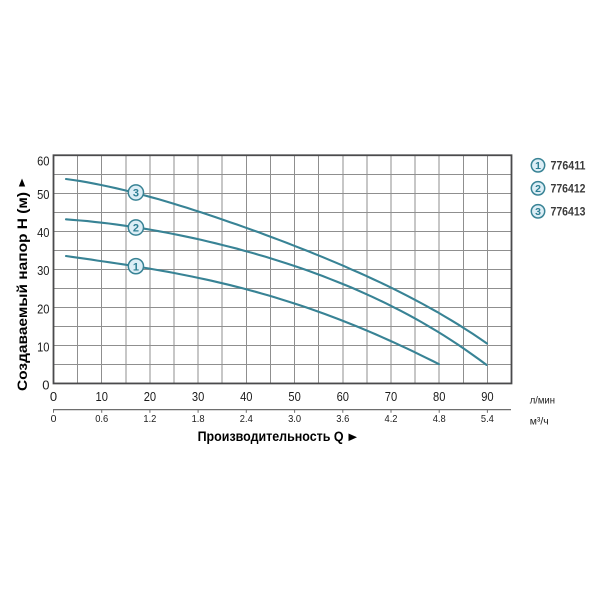  I want to click on svg-text: Производительность Q, so click(271, 436).